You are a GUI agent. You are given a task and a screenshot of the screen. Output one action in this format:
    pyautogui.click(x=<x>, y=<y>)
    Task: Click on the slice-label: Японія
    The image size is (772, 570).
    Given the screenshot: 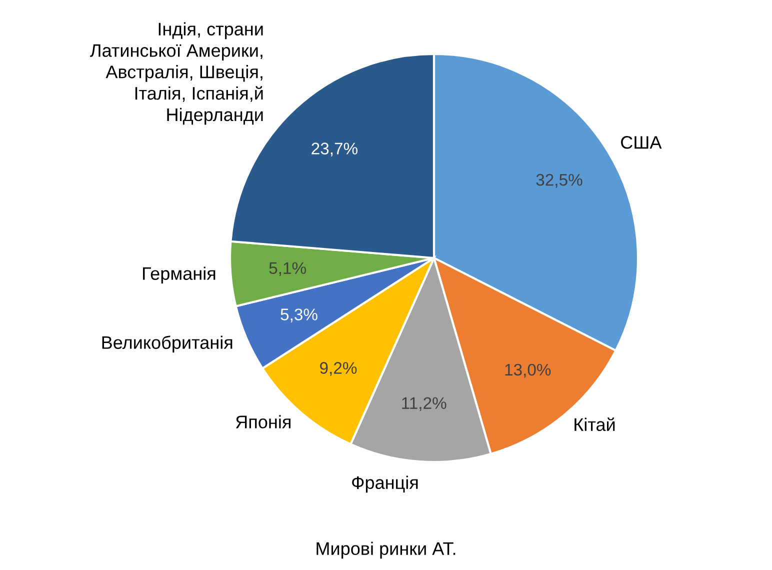 What is the action you would take?
    pyautogui.click(x=263, y=421)
    